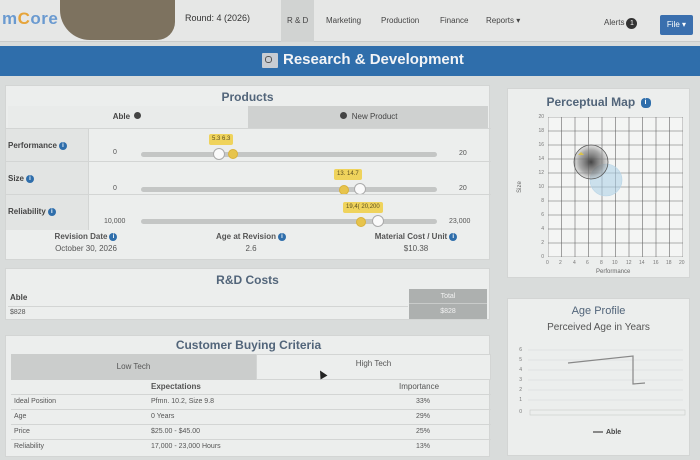 The width and height of the screenshot is (700, 460). What do you see at coordinates (289, 189) in the screenshot?
I see `size-slider-track` at bounding box center [289, 189].